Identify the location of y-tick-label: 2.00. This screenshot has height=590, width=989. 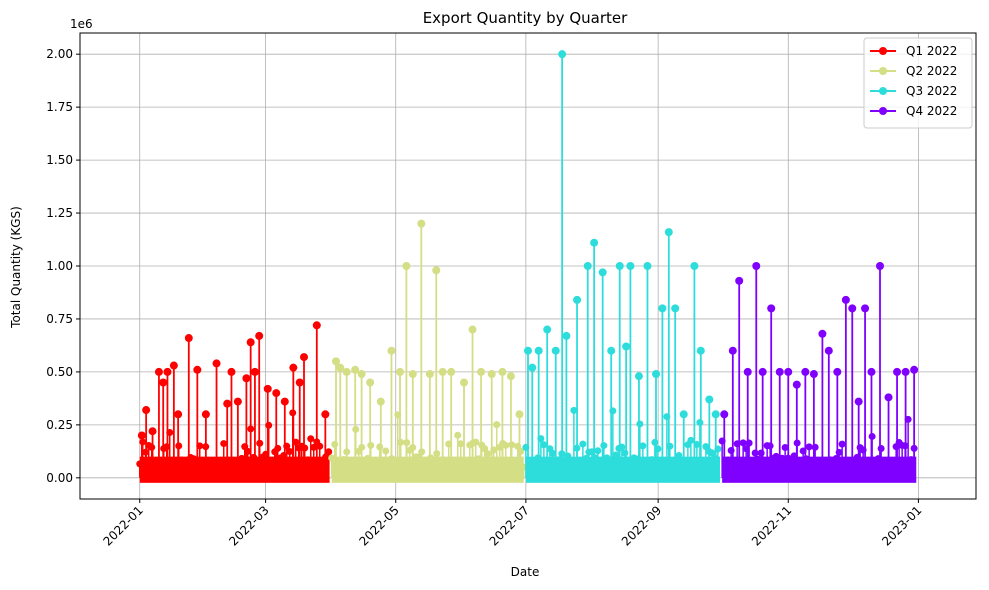
(59, 54).